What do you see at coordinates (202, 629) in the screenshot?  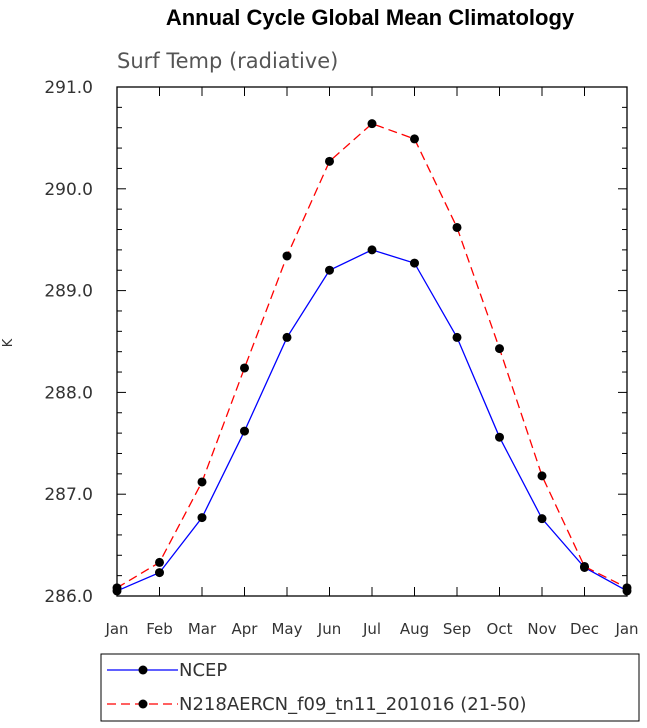 I see `x-tick-label: Mar` at bounding box center [202, 629].